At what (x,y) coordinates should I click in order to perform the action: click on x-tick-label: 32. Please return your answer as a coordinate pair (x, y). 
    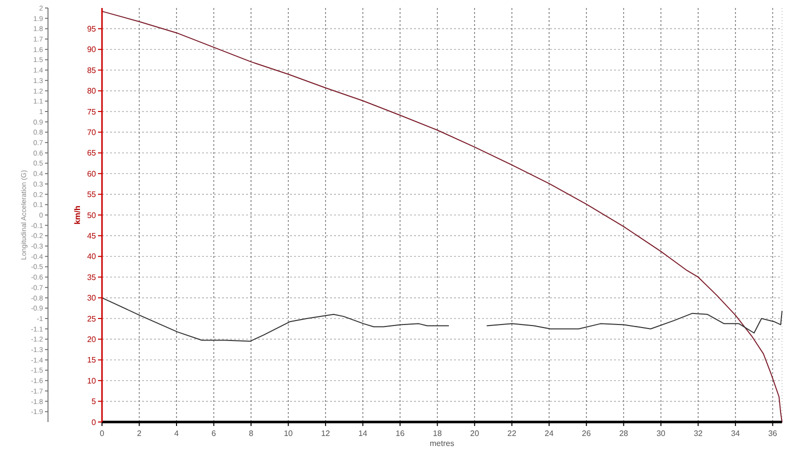
    Looking at the image, I should click on (699, 433).